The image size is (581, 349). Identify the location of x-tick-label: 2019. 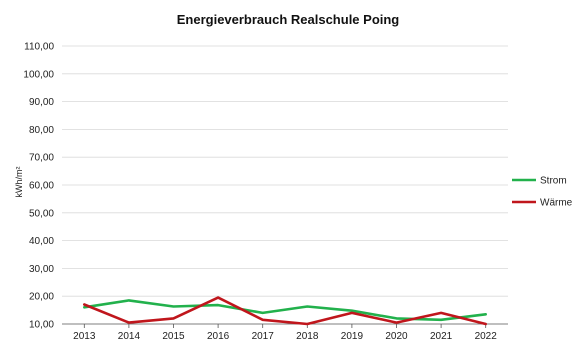
(352, 336).